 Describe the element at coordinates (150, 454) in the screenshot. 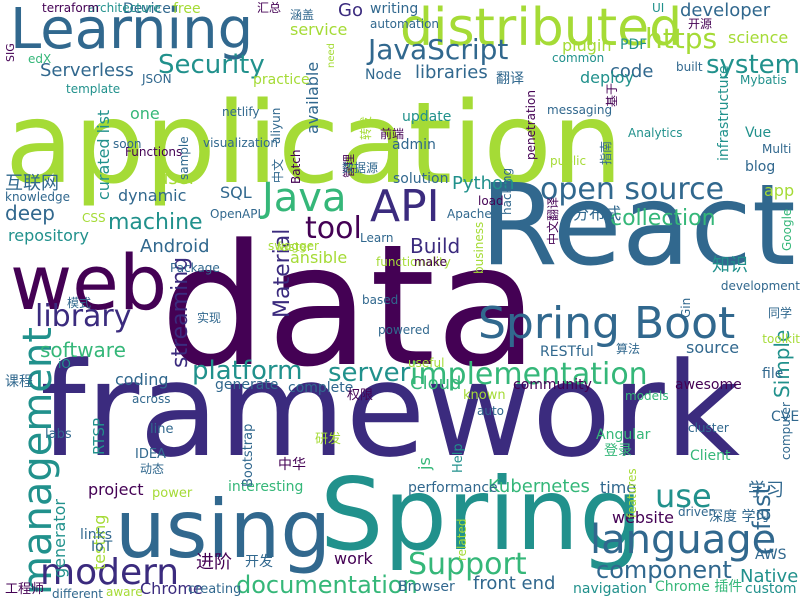

I see `cloud-word: IDEA` at that location.